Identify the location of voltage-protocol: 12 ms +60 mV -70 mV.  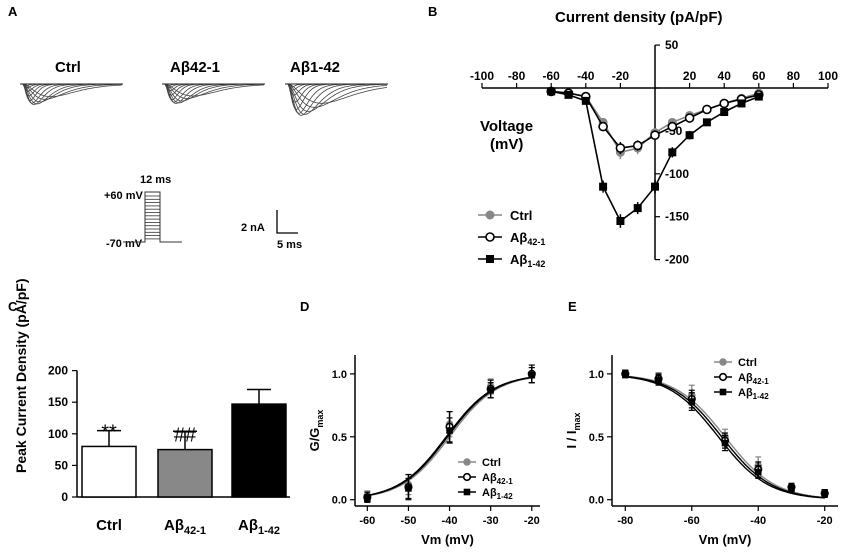
(143, 212).